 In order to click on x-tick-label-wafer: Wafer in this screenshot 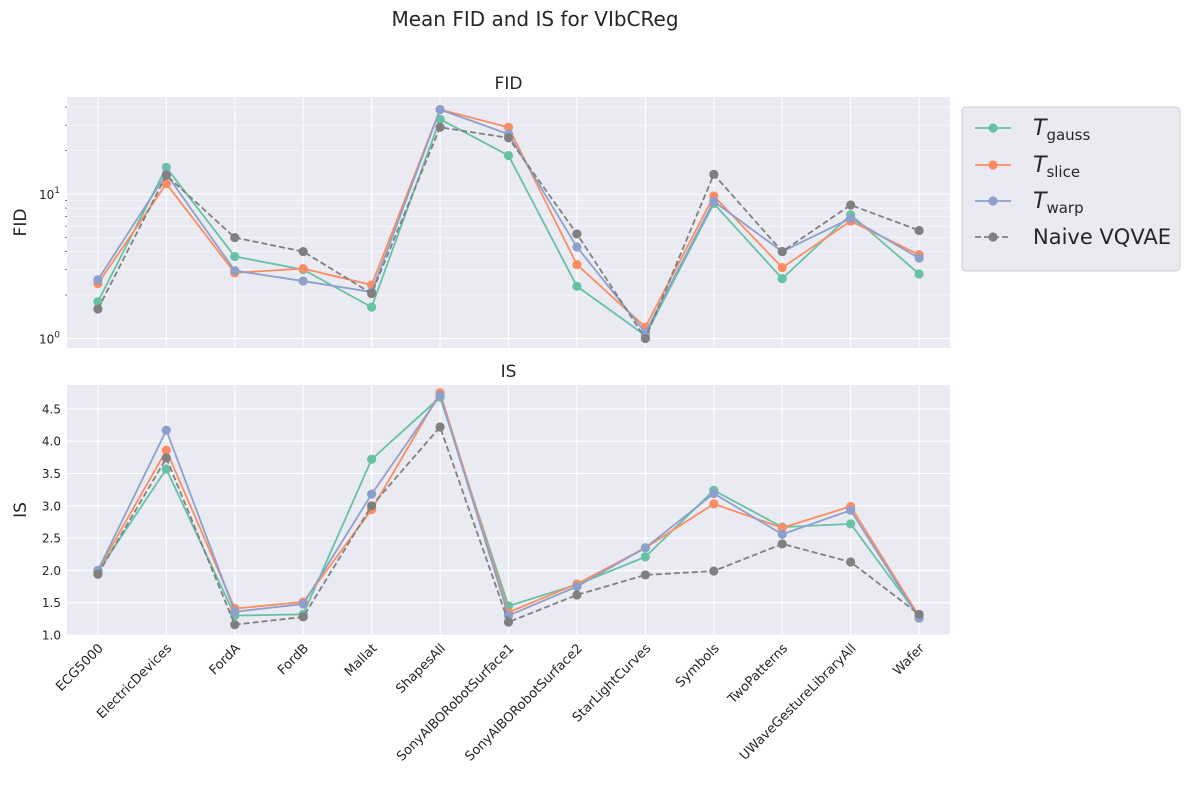, I will do `click(910, 660)`.